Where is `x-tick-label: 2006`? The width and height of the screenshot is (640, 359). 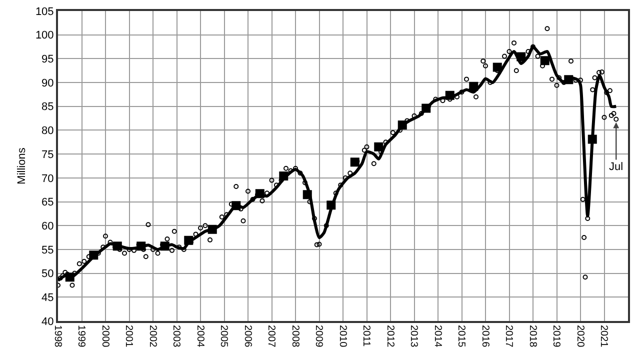
x-tick-label: 2006 is located at coordinates (247, 336).